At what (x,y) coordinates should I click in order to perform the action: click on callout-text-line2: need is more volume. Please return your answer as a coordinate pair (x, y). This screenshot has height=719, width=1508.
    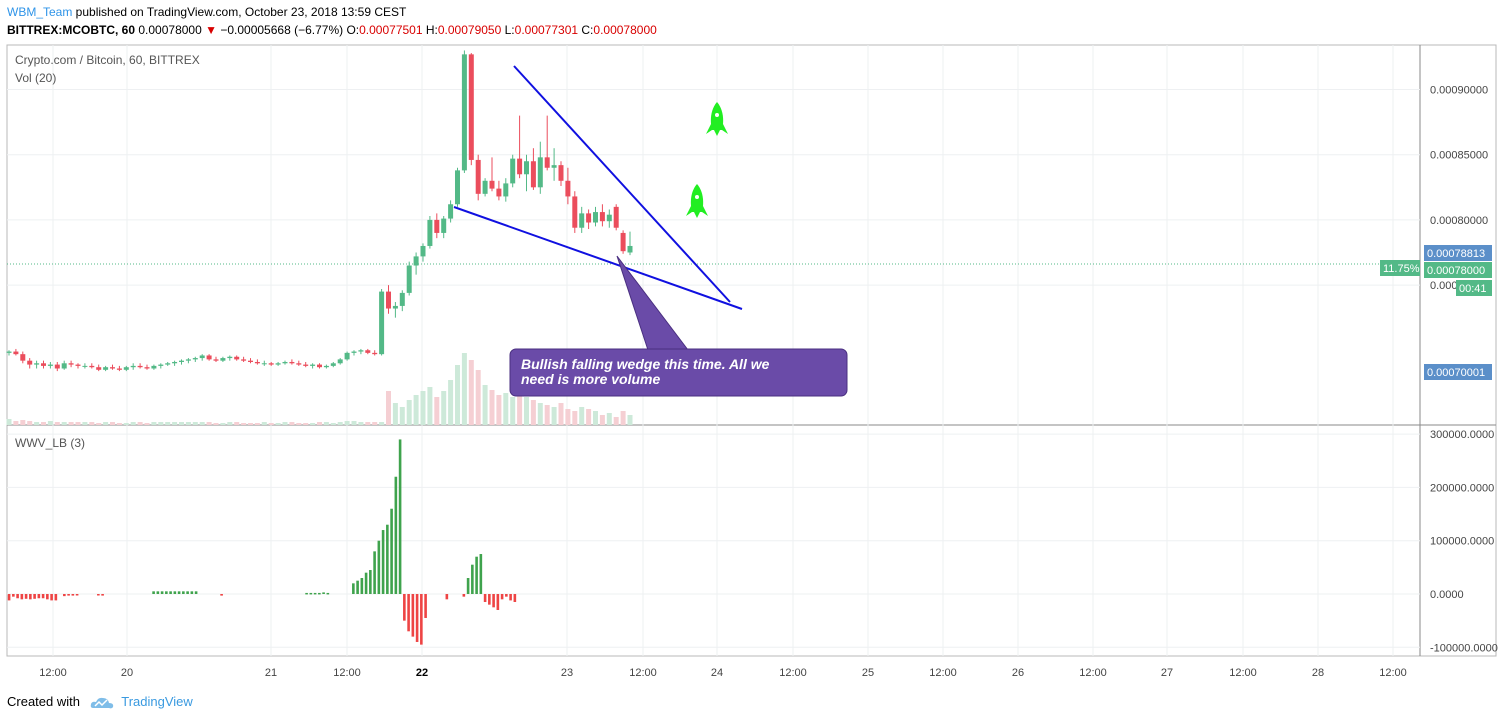
    Looking at the image, I should click on (590, 379).